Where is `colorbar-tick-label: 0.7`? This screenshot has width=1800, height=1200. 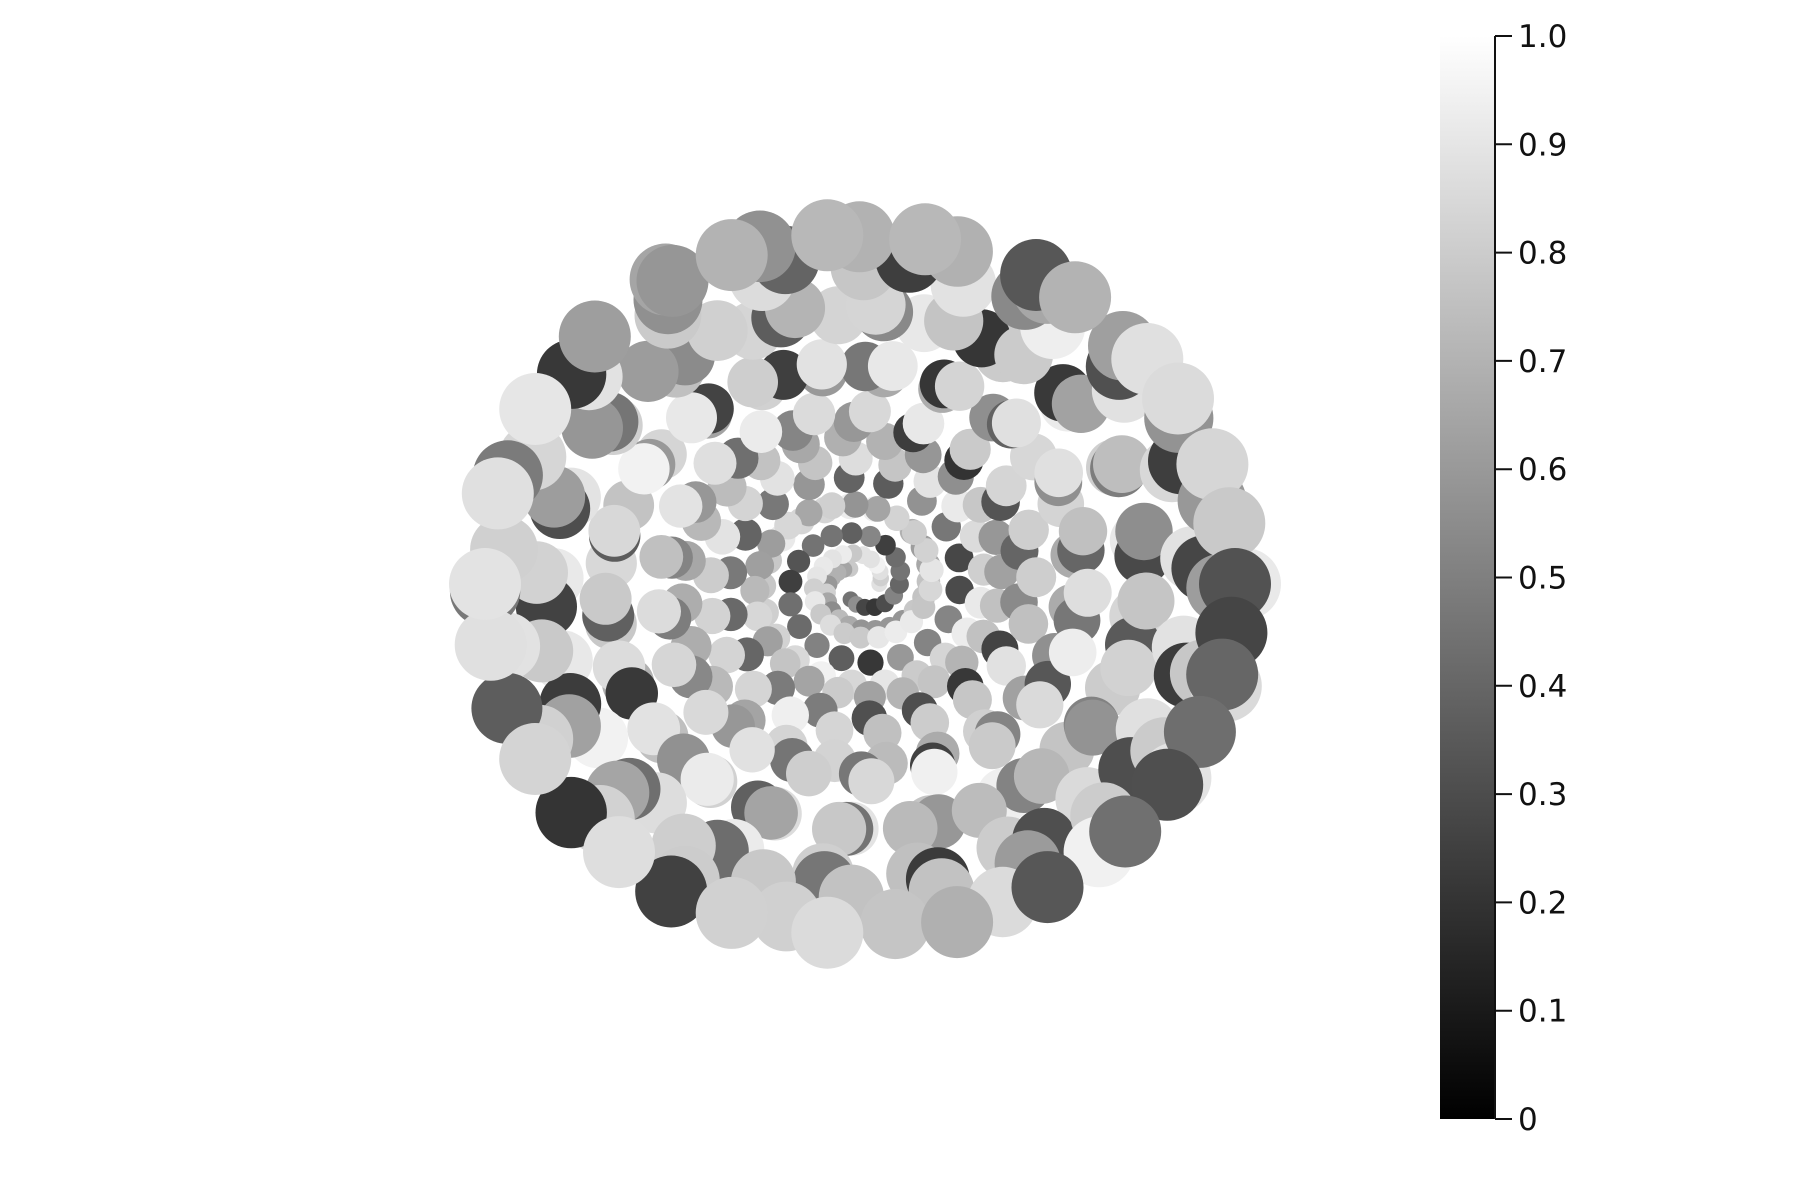 colorbar-tick-label: 0.7 is located at coordinates (1542, 362).